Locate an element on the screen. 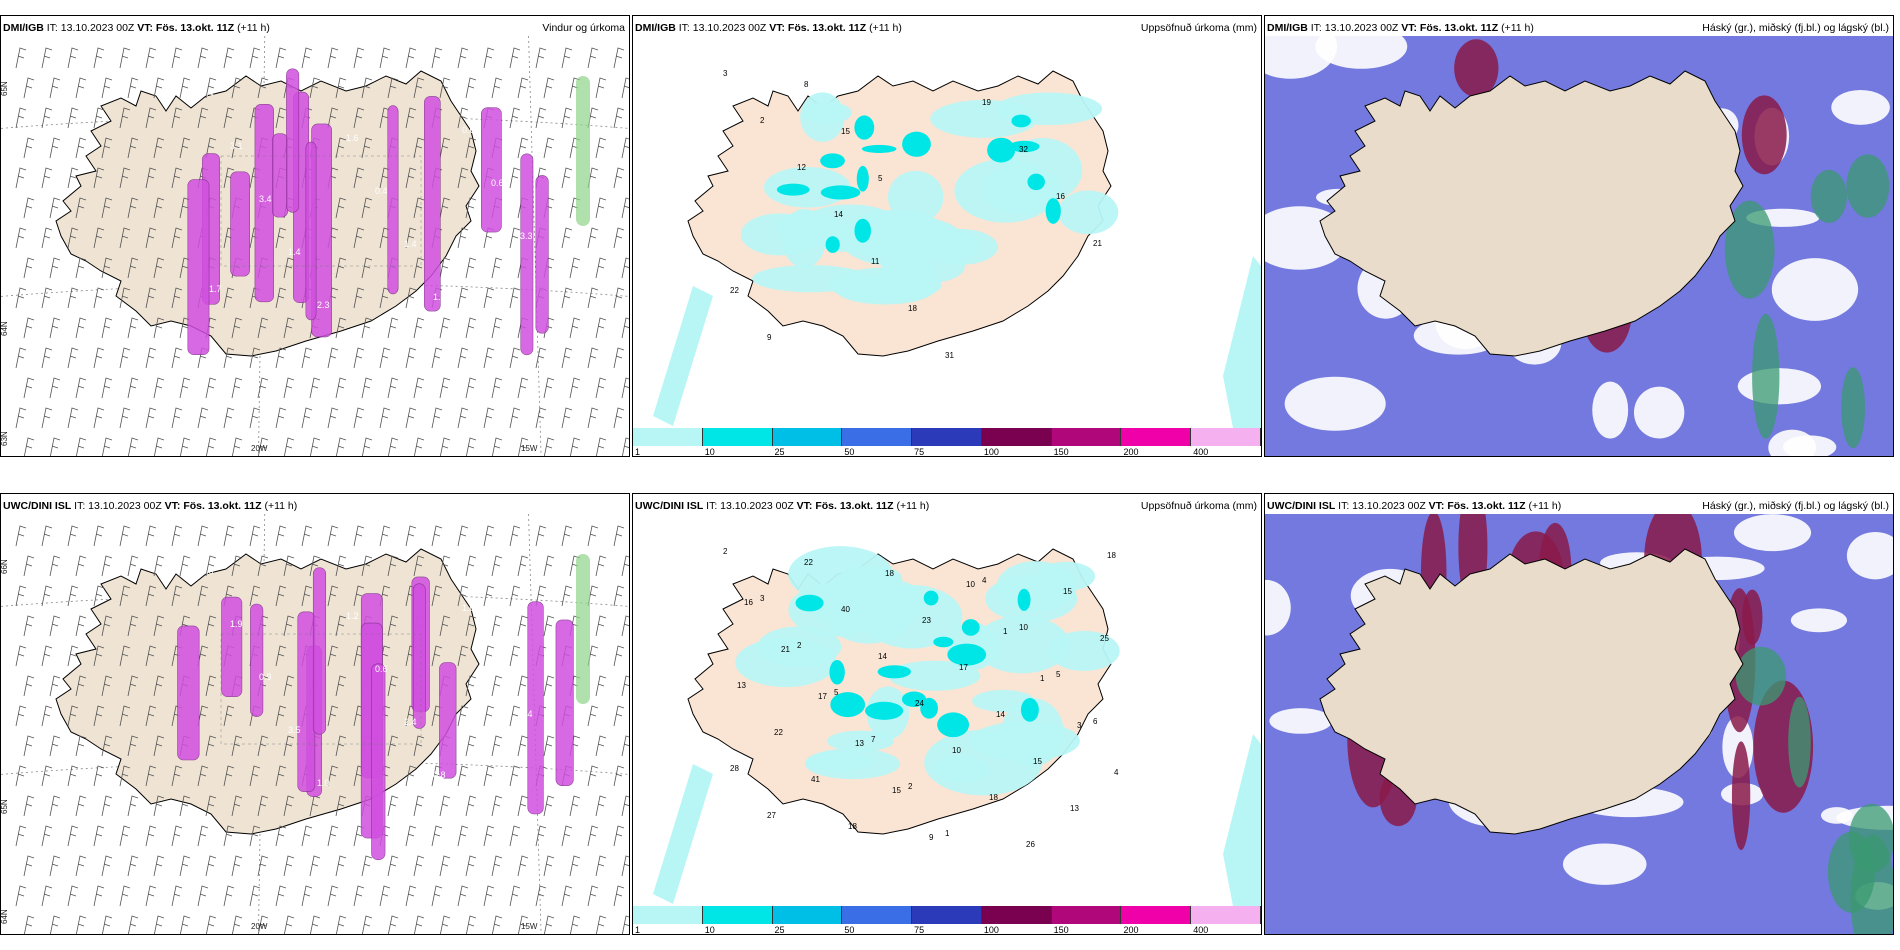  value-label: 10 is located at coordinates (956, 750).